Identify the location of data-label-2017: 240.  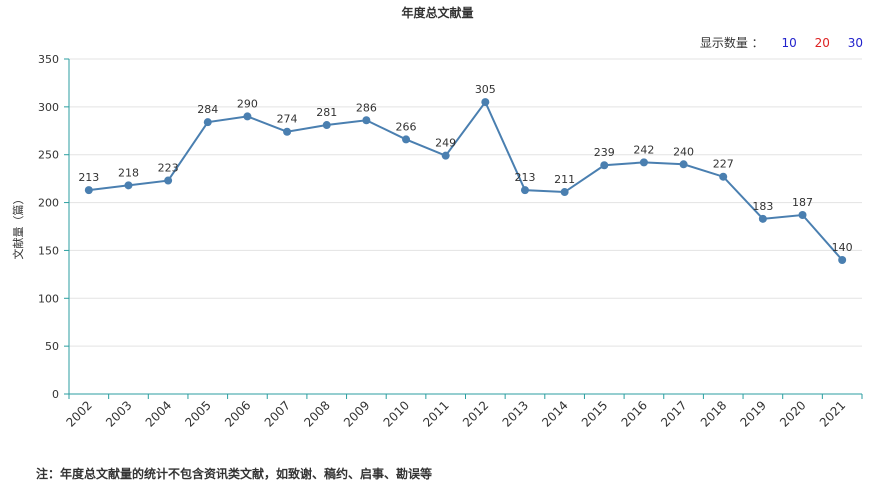
(683, 151).